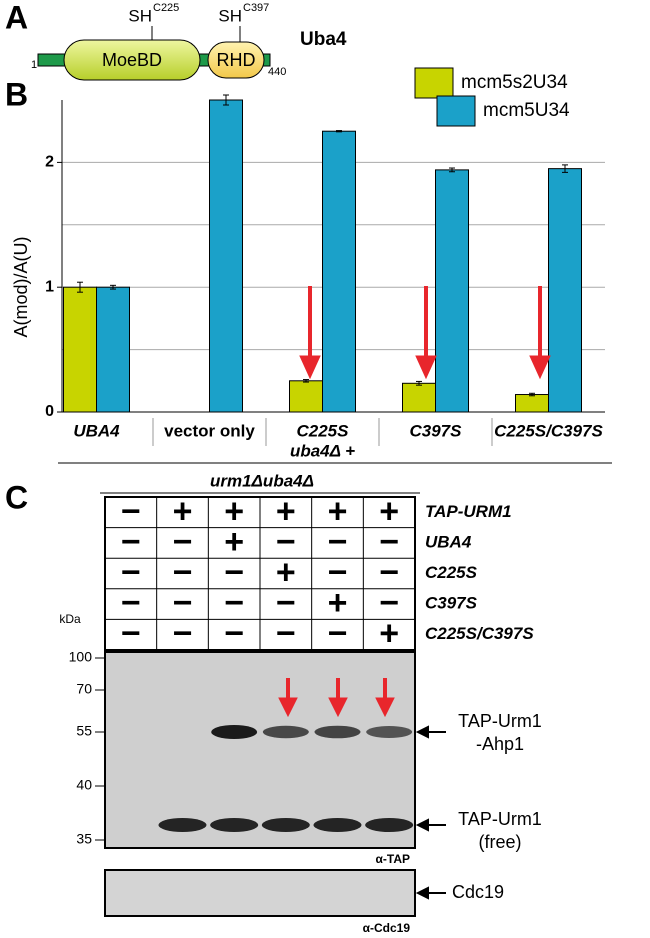 This screenshot has height=938, width=650. I want to click on residue-end: 440, so click(277, 72).